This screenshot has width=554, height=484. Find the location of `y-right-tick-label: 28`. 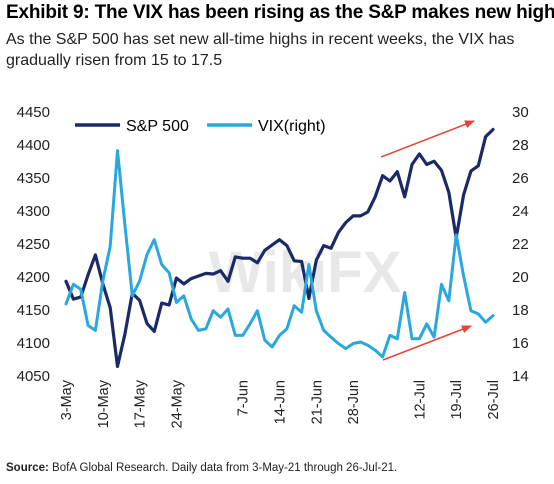

y-right-tick-label: 28 is located at coordinates (520, 145).